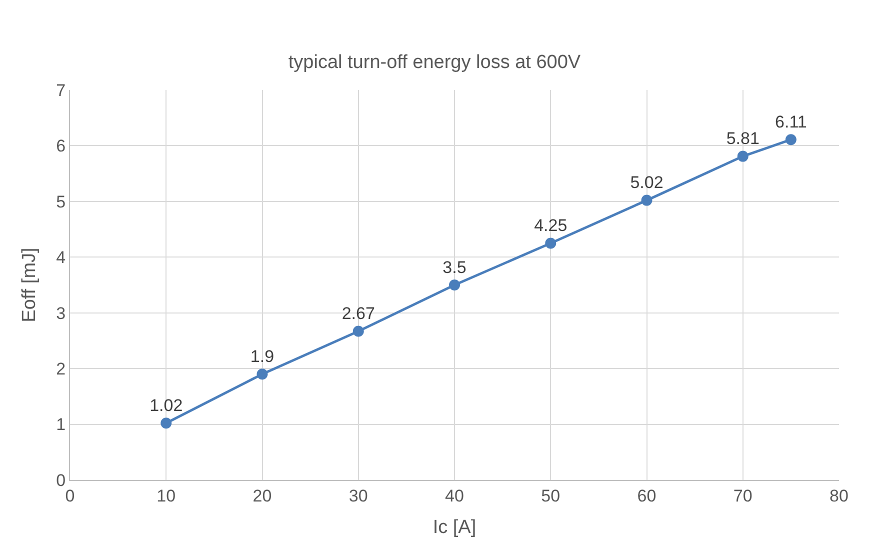 This screenshot has height=546, width=869. Describe the element at coordinates (262, 356) in the screenshot. I see `data-label: 1.9` at that location.